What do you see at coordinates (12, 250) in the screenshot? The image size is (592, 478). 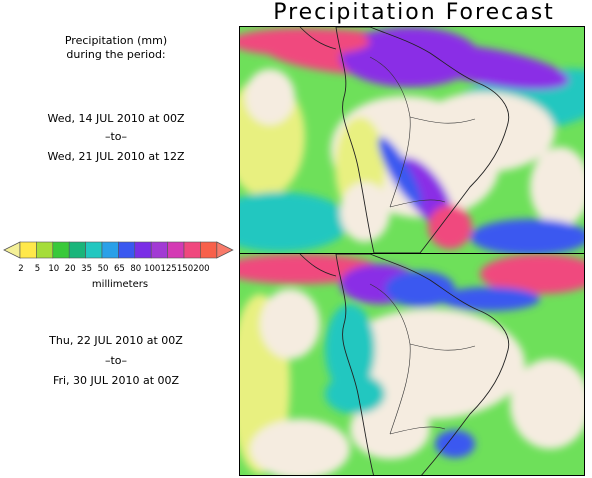 I see `legend-low-arrow` at bounding box center [12, 250].